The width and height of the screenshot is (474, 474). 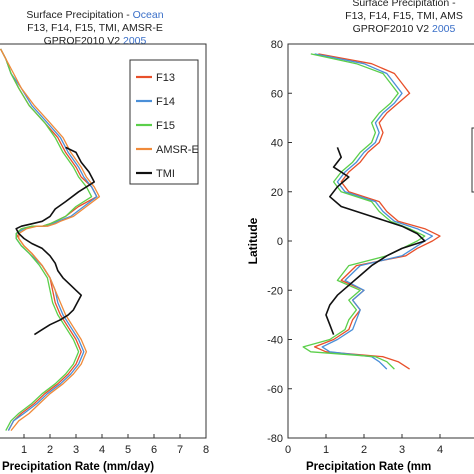 I want to click on y-tick-label: -80, so click(x=275, y=439).